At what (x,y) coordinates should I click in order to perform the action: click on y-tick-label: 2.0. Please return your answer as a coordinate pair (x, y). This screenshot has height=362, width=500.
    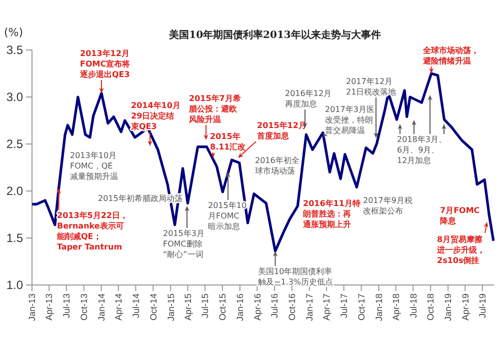
    Looking at the image, I should click on (15, 191).